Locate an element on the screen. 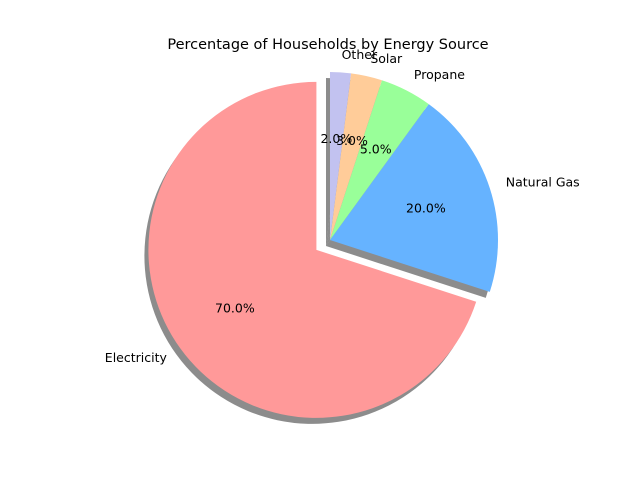 The width and height of the screenshot is (640, 480). percent-label-solar: 3.0% is located at coordinates (352, 140).